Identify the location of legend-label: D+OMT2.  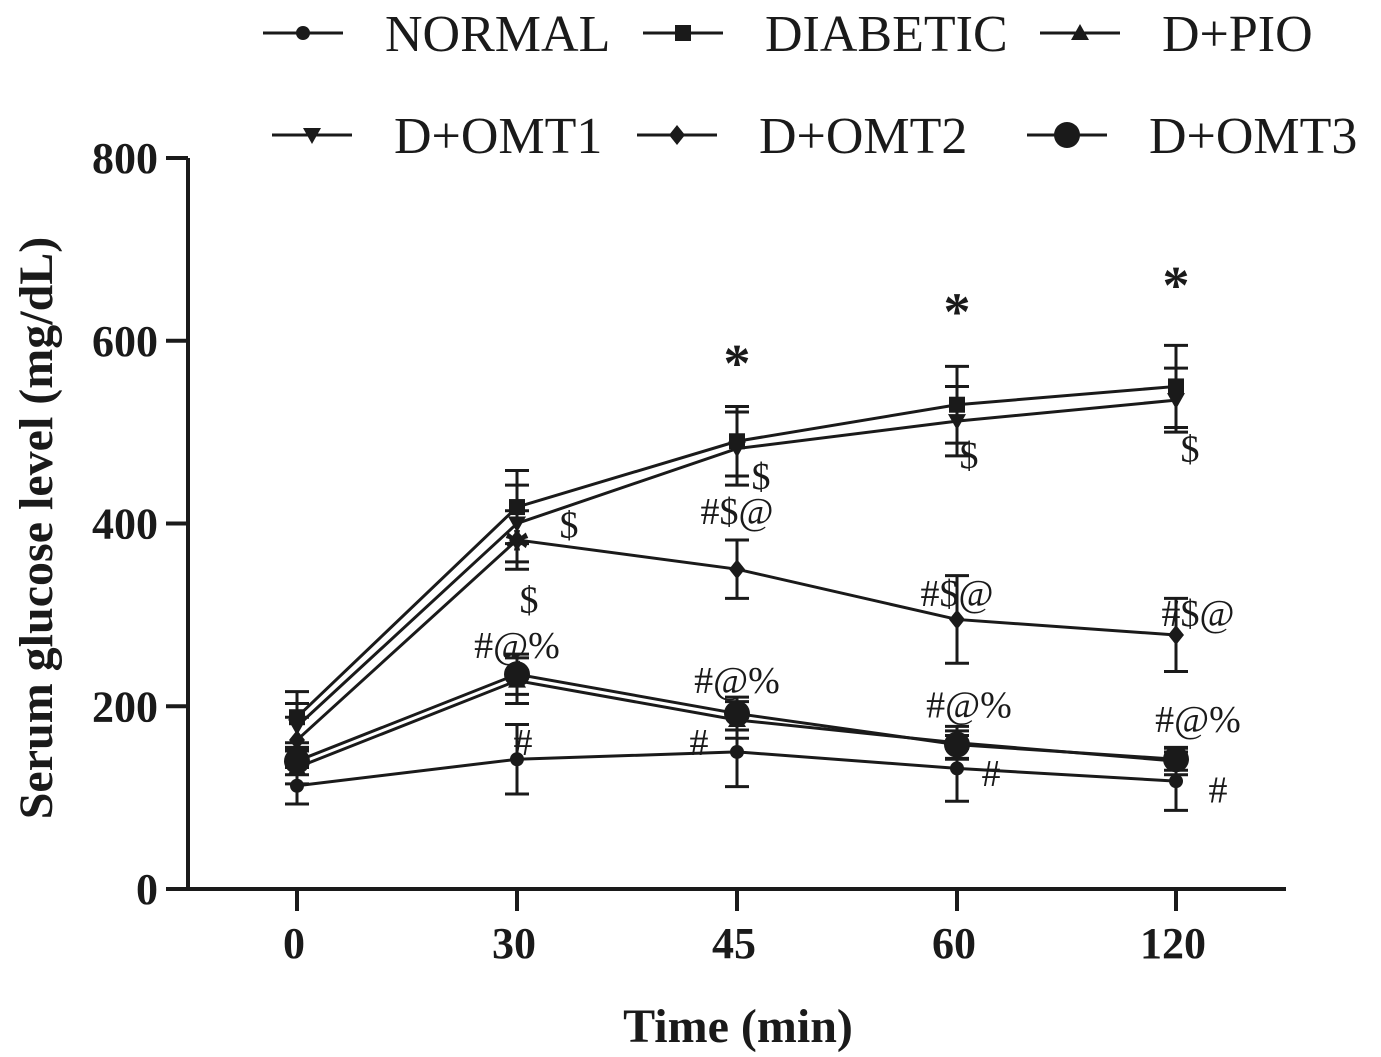
(863, 136).